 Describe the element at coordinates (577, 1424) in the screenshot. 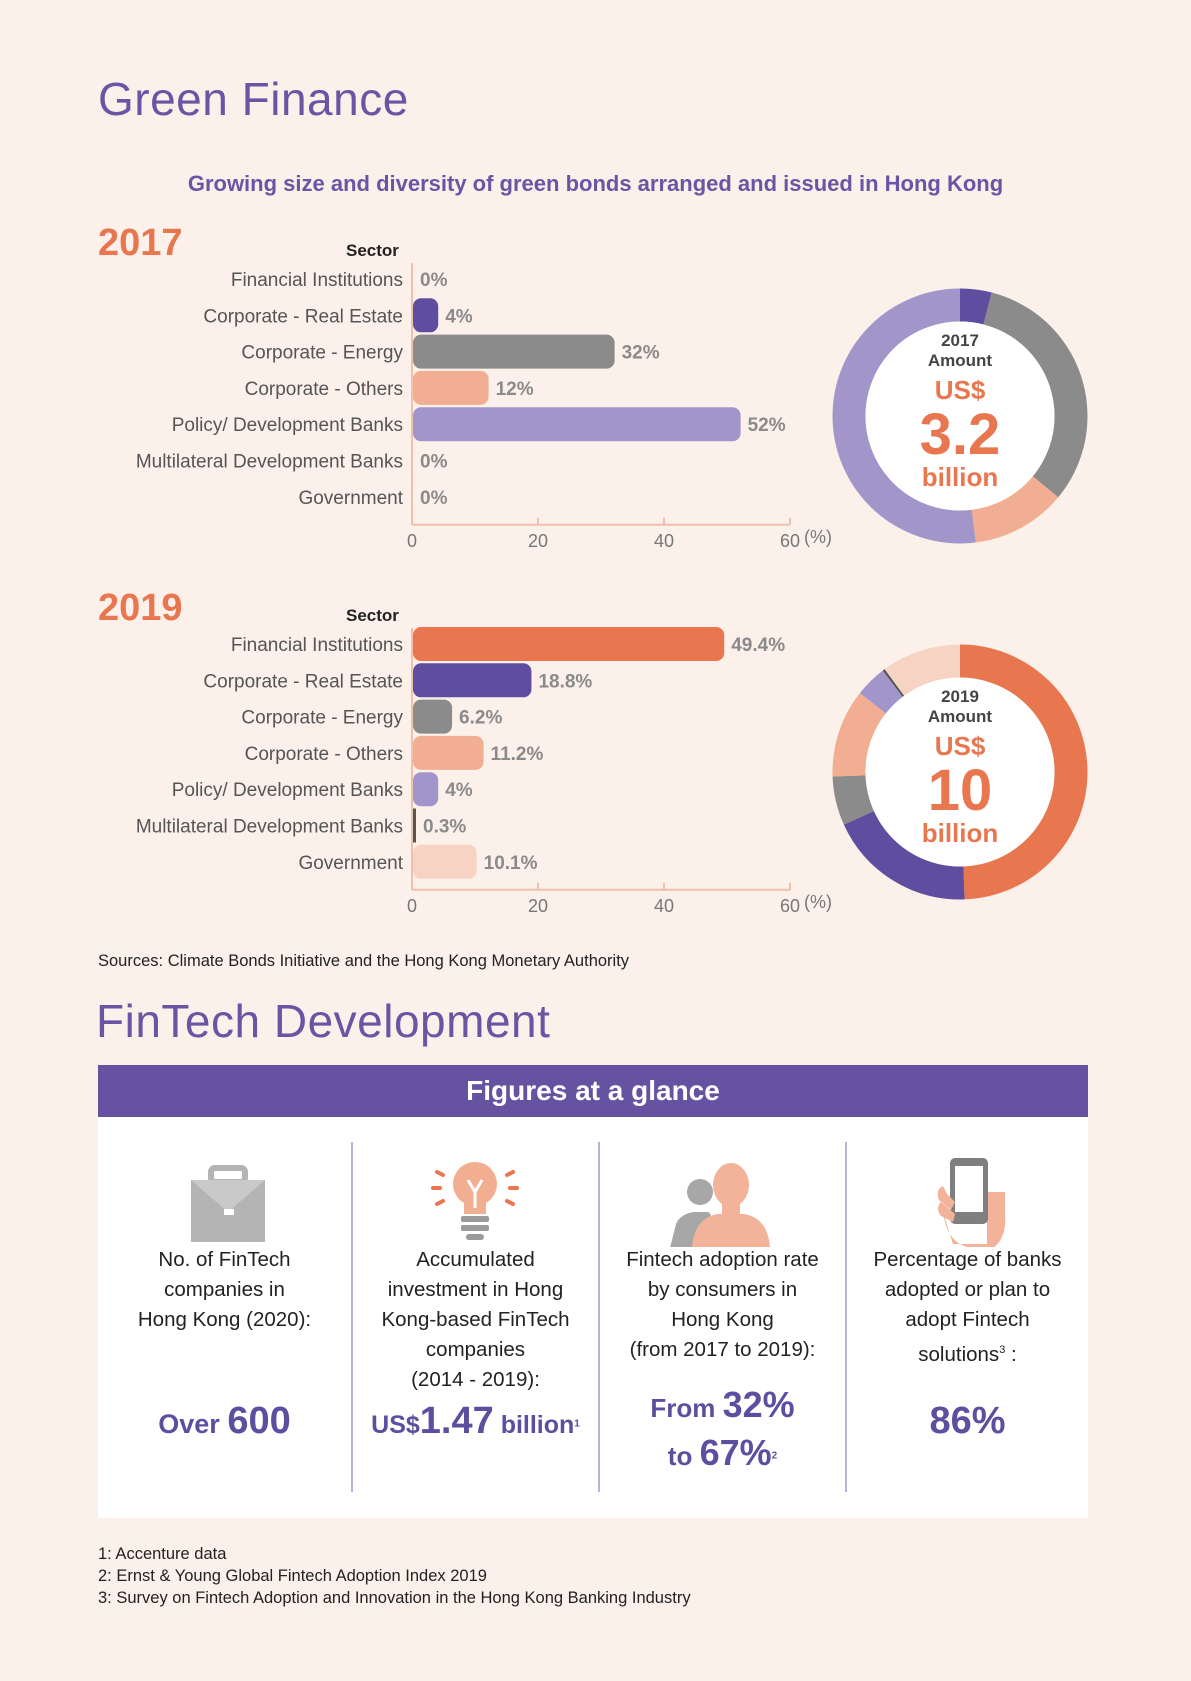

I see `footnote-marker: 1` at that location.